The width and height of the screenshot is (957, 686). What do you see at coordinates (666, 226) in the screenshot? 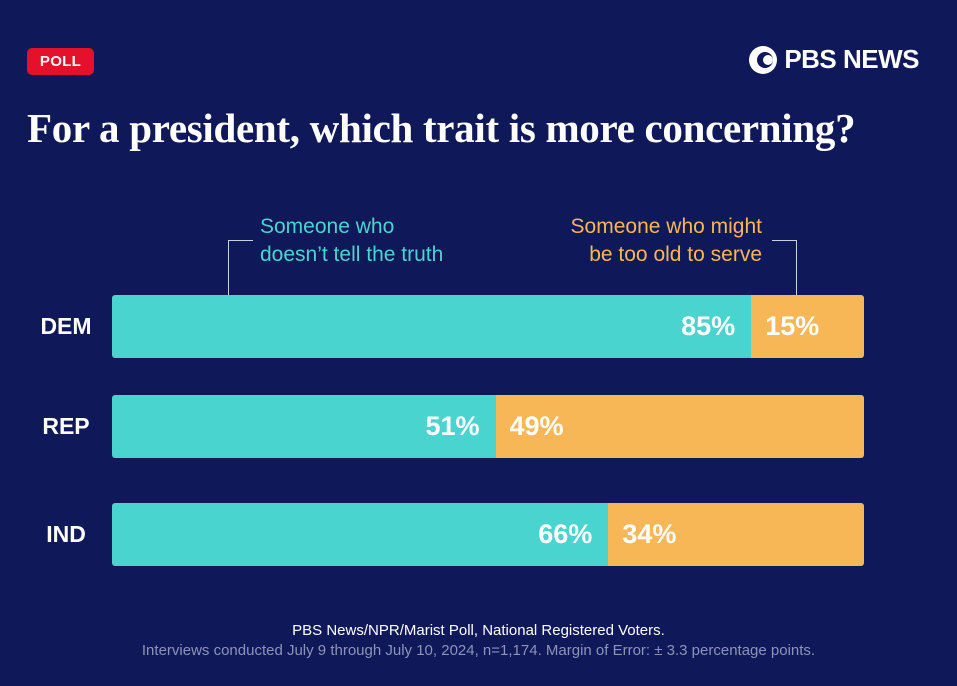
I see `legend-old-line-1: Someone who might` at bounding box center [666, 226].